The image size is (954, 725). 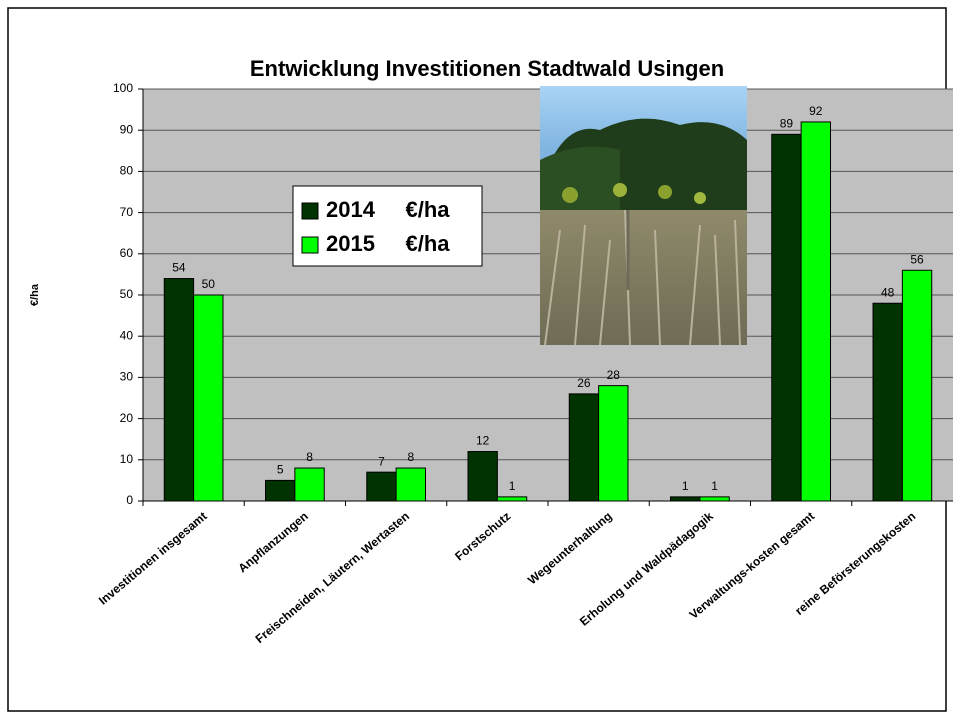 I want to click on value-label: 89, so click(x=787, y=123).